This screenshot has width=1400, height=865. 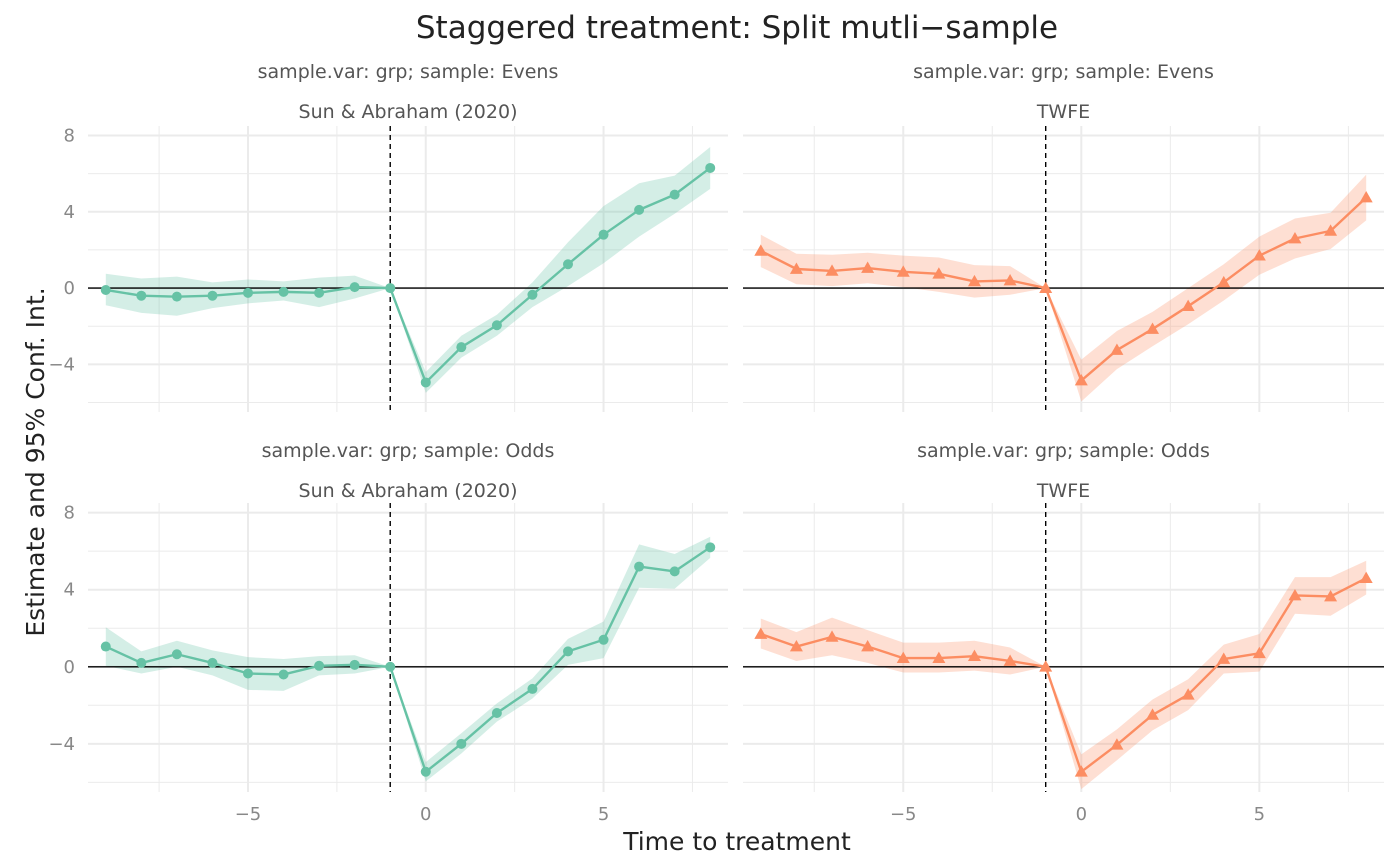 I want to click on y-axis-title: Estimate and 95% Conf. Int., so click(x=35, y=461).